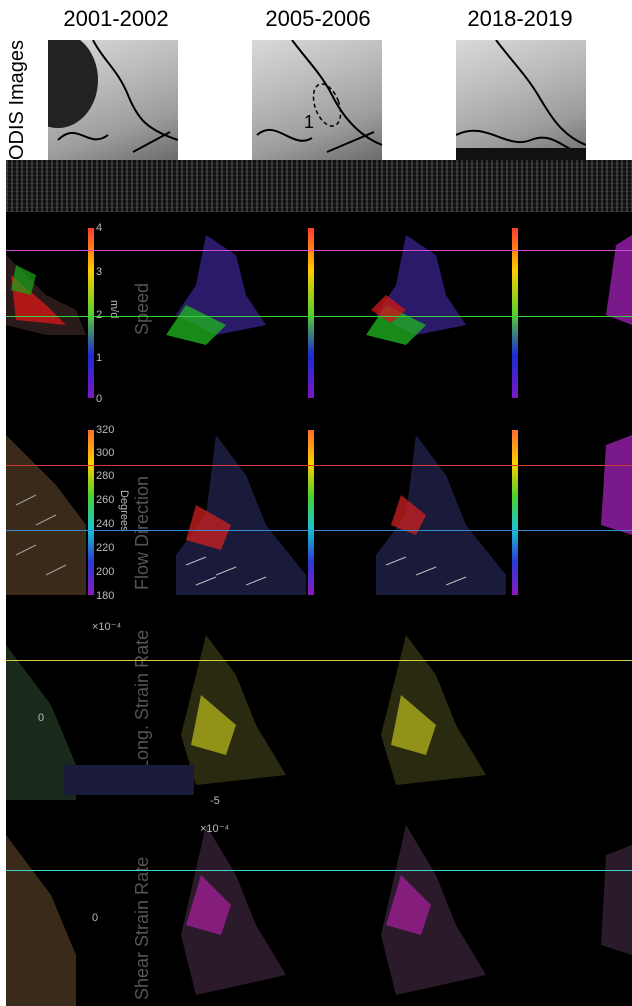  What do you see at coordinates (113, 96) in the screenshot?
I see `modis-image-2001-overlay` at bounding box center [113, 96].